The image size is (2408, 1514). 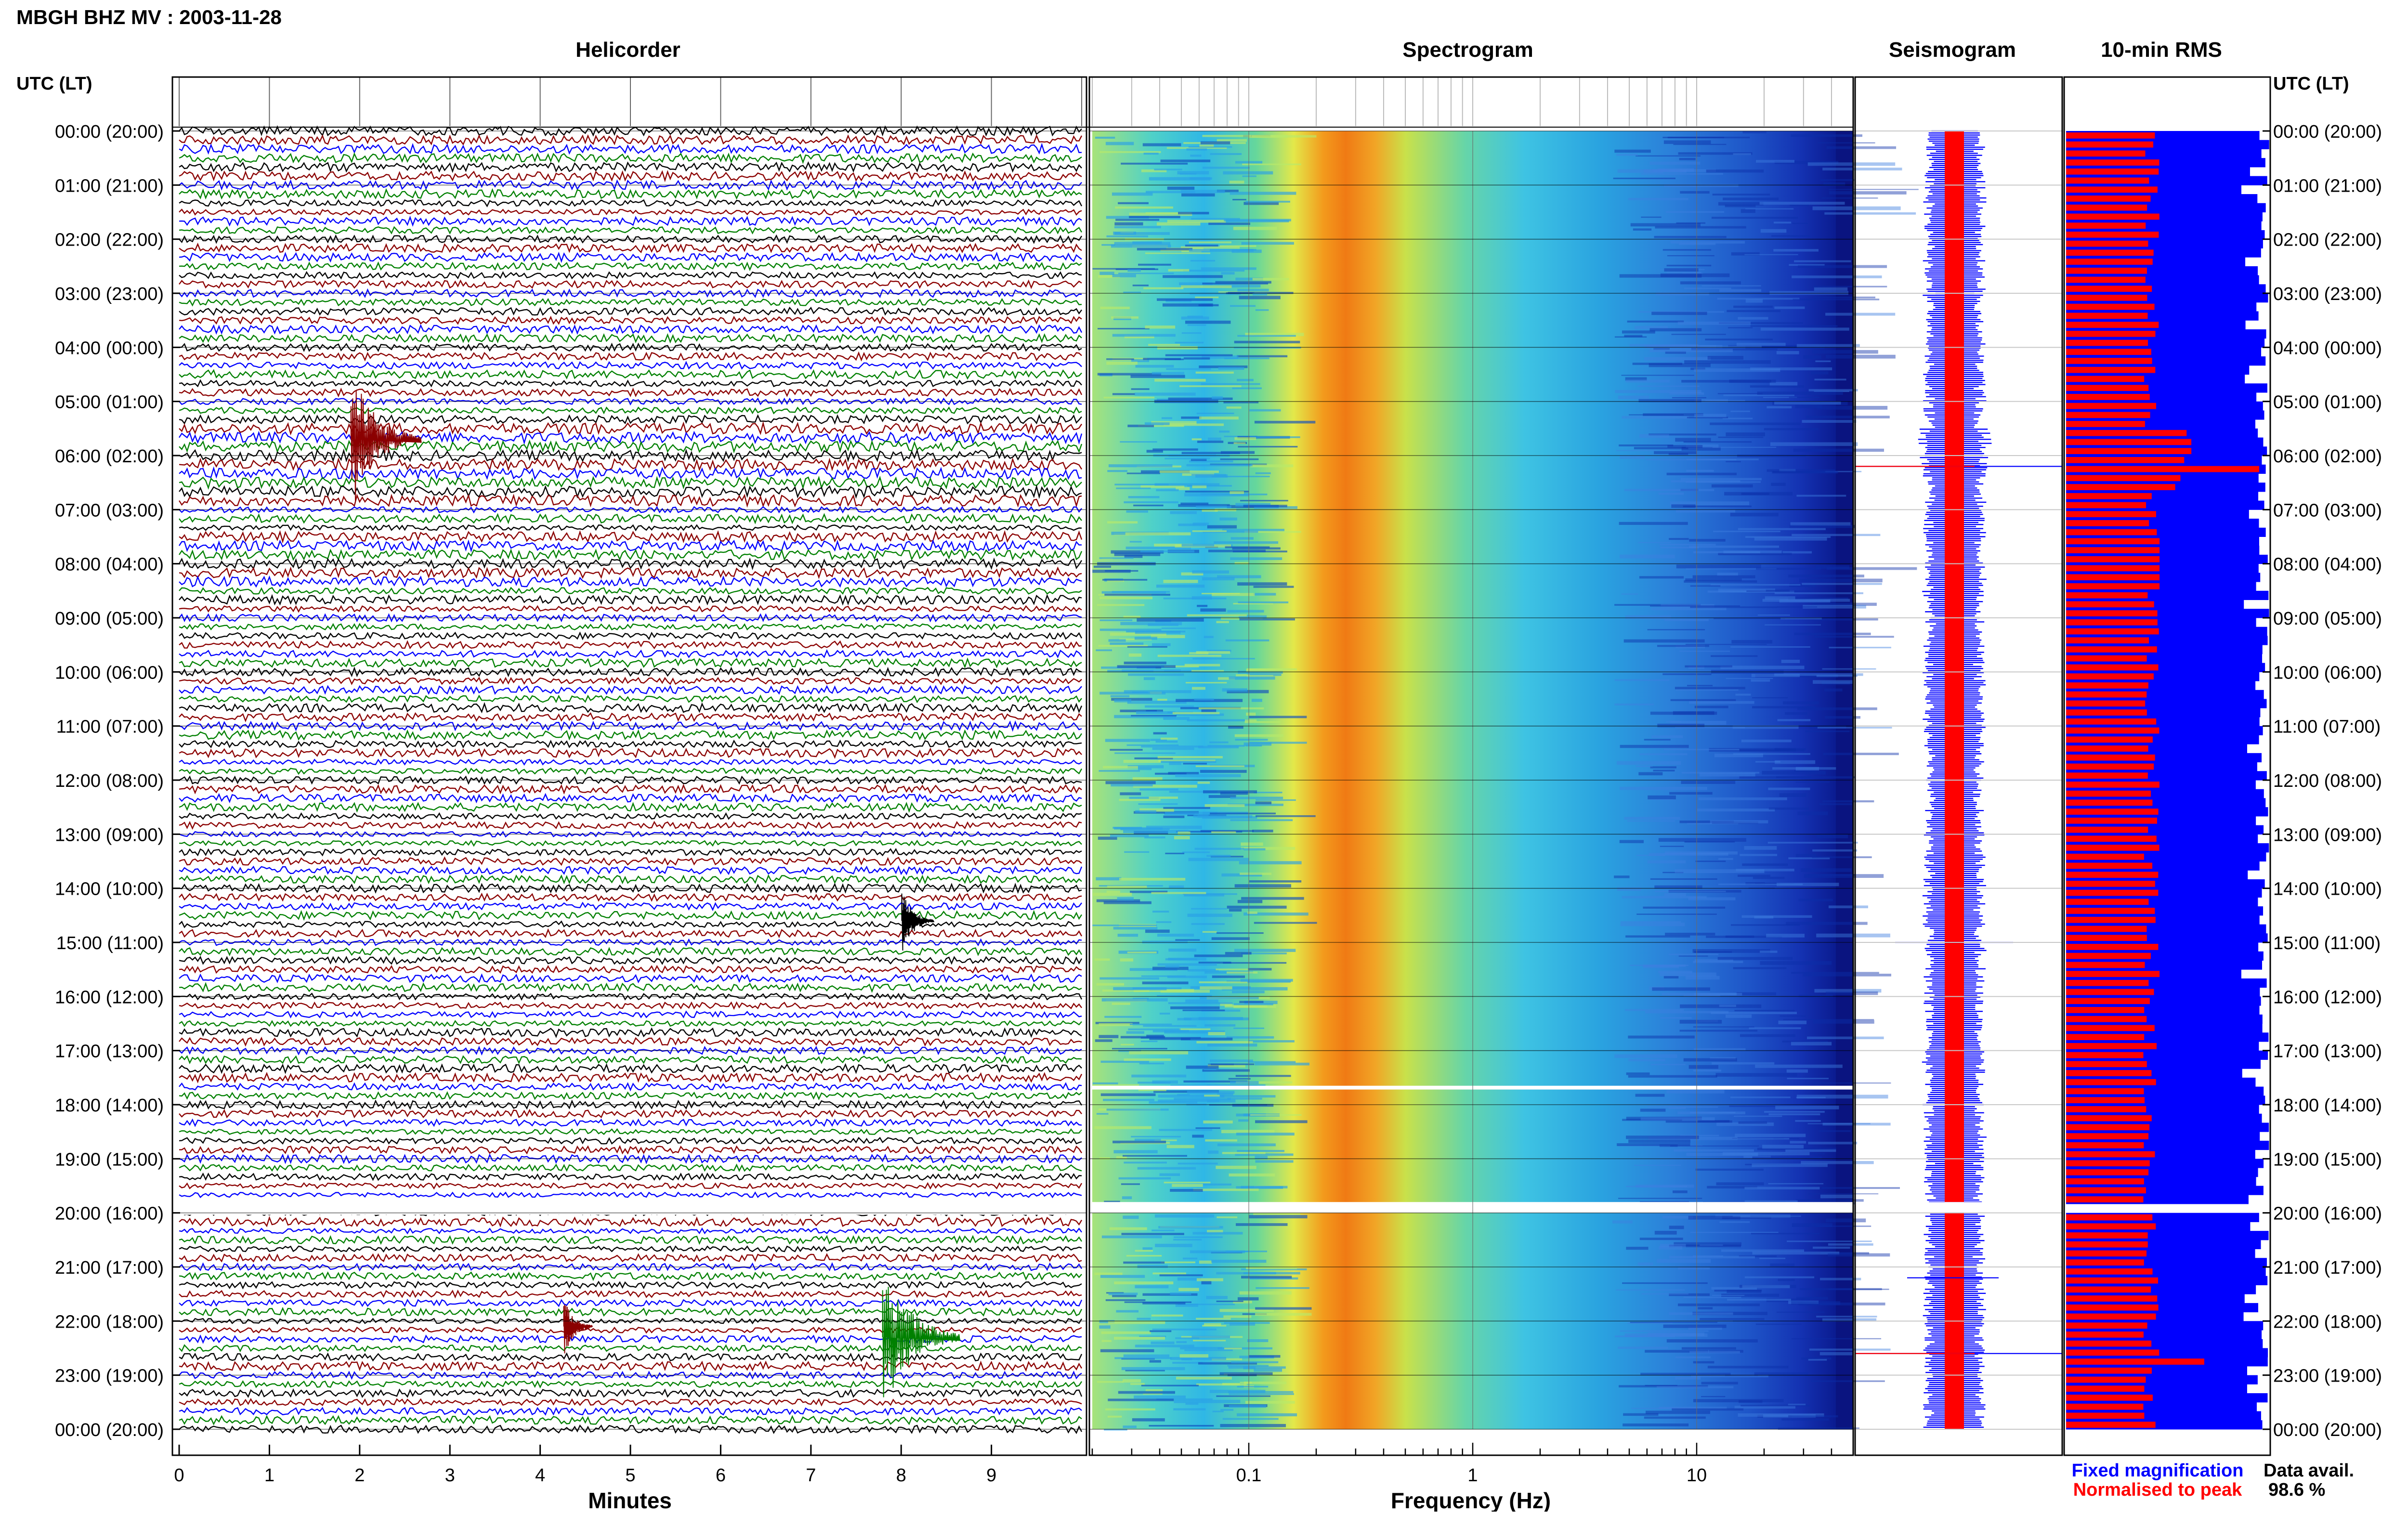 What do you see at coordinates (628, 50) in the screenshot?
I see `helicorder-title: Helicorder` at bounding box center [628, 50].